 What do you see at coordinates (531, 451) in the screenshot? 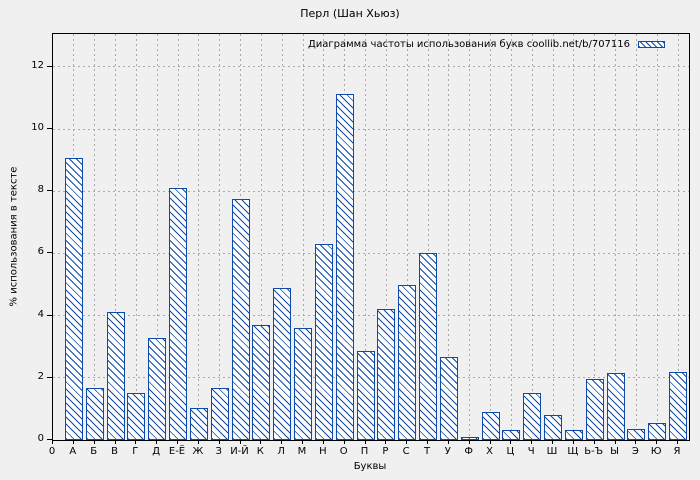
I see `x-tick-label: Ч` at bounding box center [531, 451].